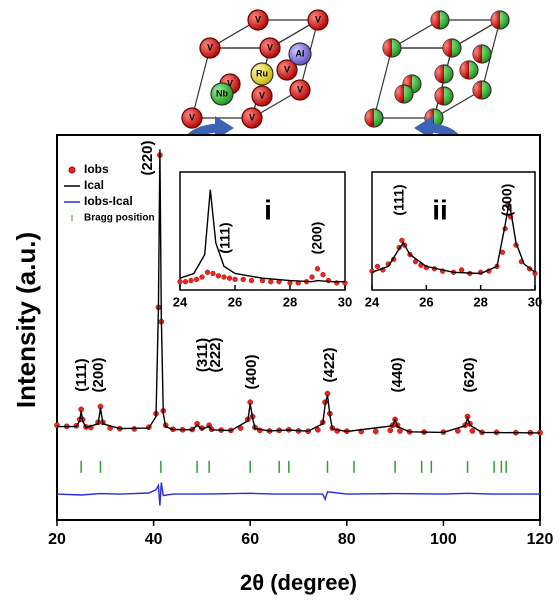  What do you see at coordinates (108, 201) in the screenshot?
I see `legend-label: Iobs-Ical` at bounding box center [108, 201].